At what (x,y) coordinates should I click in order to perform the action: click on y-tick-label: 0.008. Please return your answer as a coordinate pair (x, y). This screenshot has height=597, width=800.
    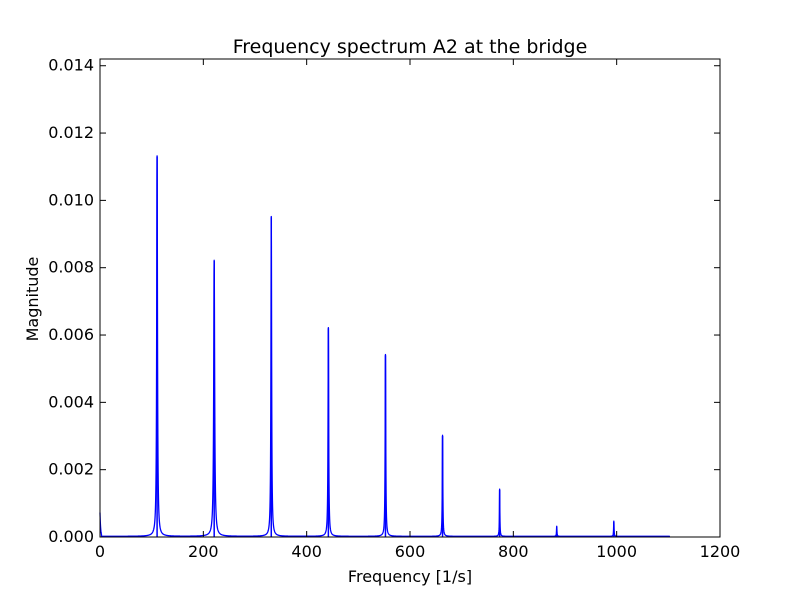
    Looking at the image, I should click on (71, 267).